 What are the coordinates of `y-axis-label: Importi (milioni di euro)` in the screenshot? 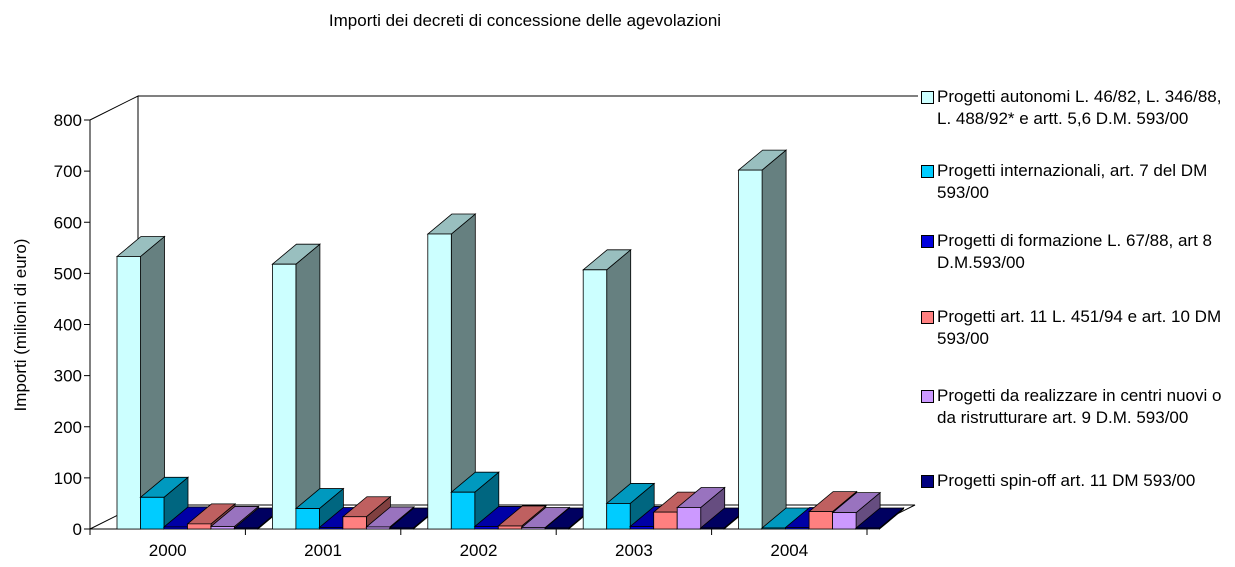 It's located at (20, 325).